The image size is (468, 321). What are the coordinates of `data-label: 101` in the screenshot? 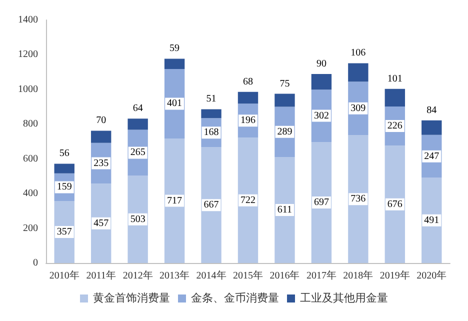 It's located at (394, 78).